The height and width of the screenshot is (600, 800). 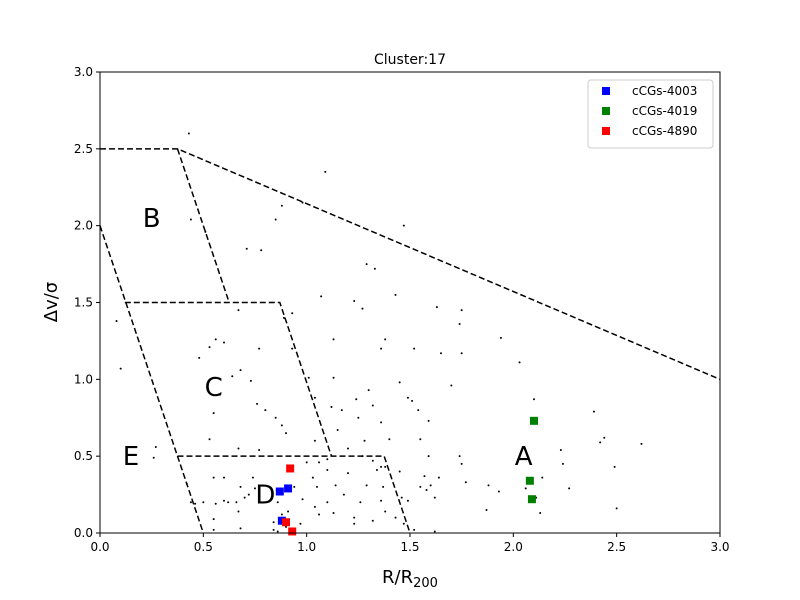 I want to click on chart-title: Cluster:17, so click(x=410, y=60).